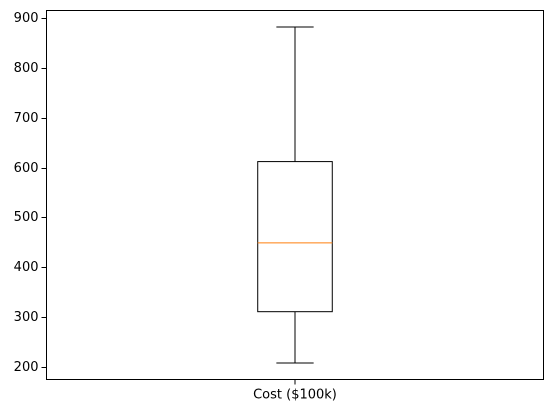 The height and width of the screenshot is (413, 552). I want to click on y-tick-label: 300, so click(26, 317).